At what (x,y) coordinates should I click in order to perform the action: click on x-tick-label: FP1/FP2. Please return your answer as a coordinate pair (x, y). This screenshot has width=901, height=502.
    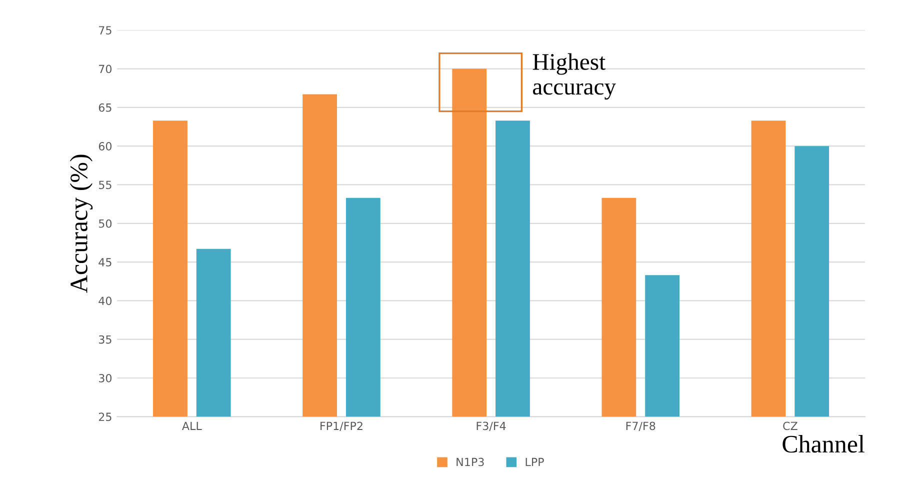
    Looking at the image, I should click on (341, 426).